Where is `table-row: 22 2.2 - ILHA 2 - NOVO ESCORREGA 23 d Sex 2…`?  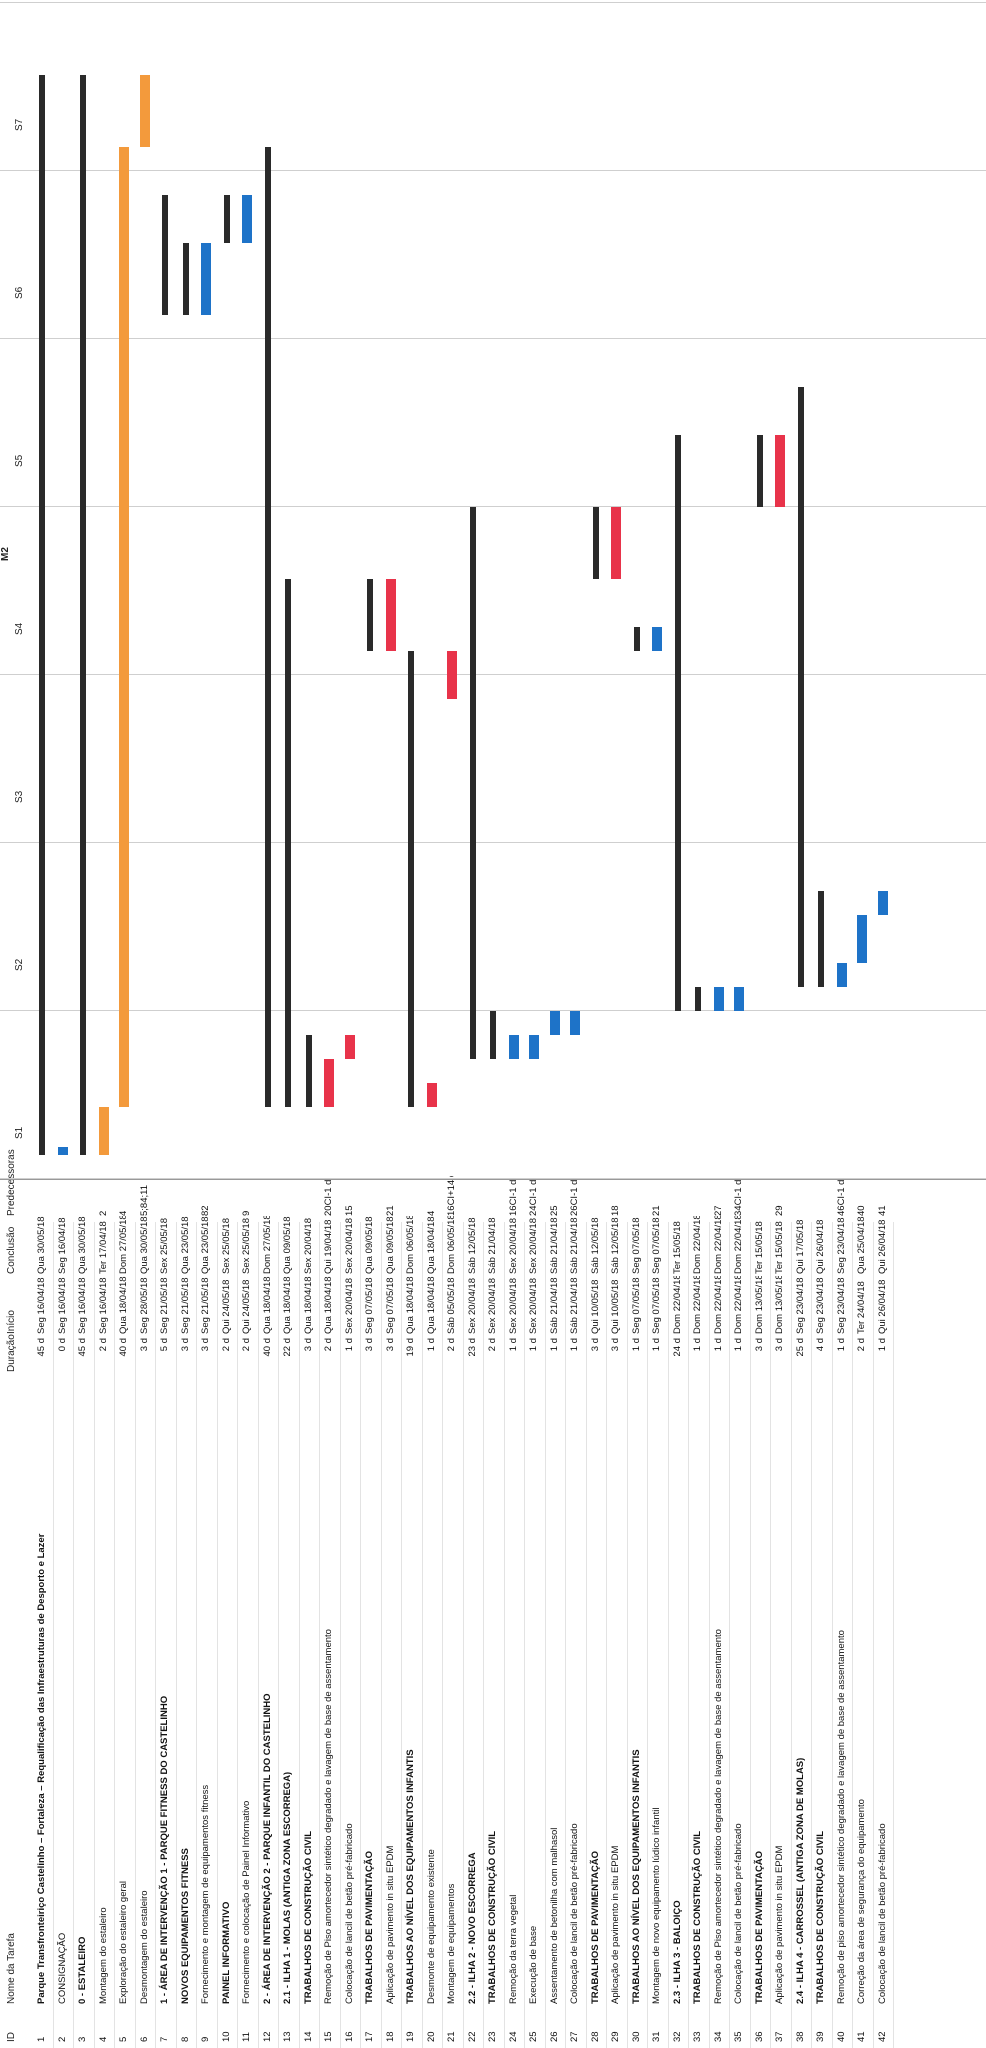 table-row: 22 2.2 - ILHA 2 - NOVO ESCORREGA 23 d Sex 2… is located at coordinates (473, 1632).